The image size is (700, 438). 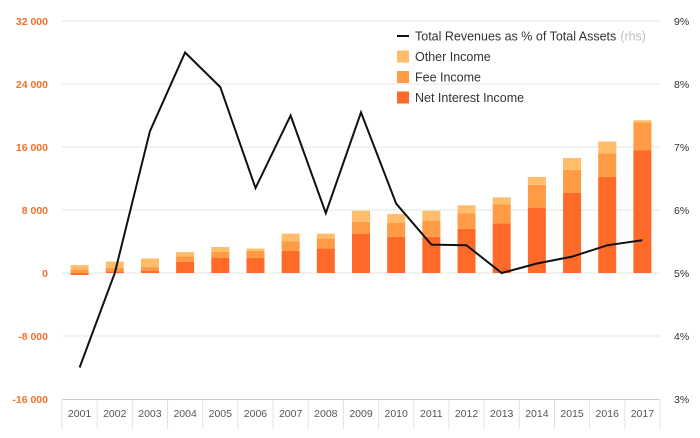 I want to click on left-axis-tick-label: 24 000, so click(x=32, y=85).